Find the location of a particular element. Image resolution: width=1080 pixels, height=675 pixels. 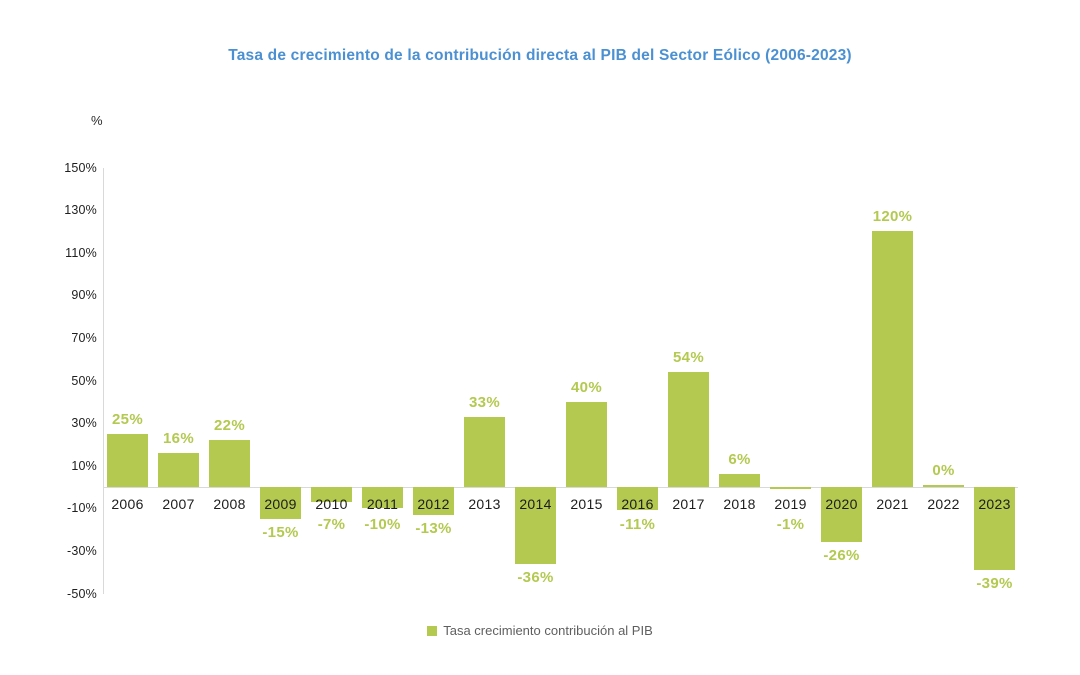

bar-2008 is located at coordinates (229, 463).